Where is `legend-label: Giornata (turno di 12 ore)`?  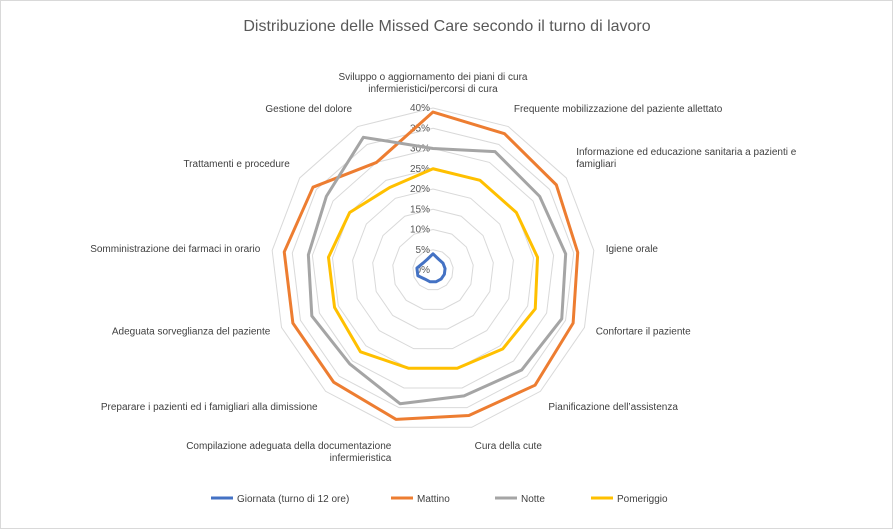 legend-label: Giornata (turno di 12 ore) is located at coordinates (293, 499).